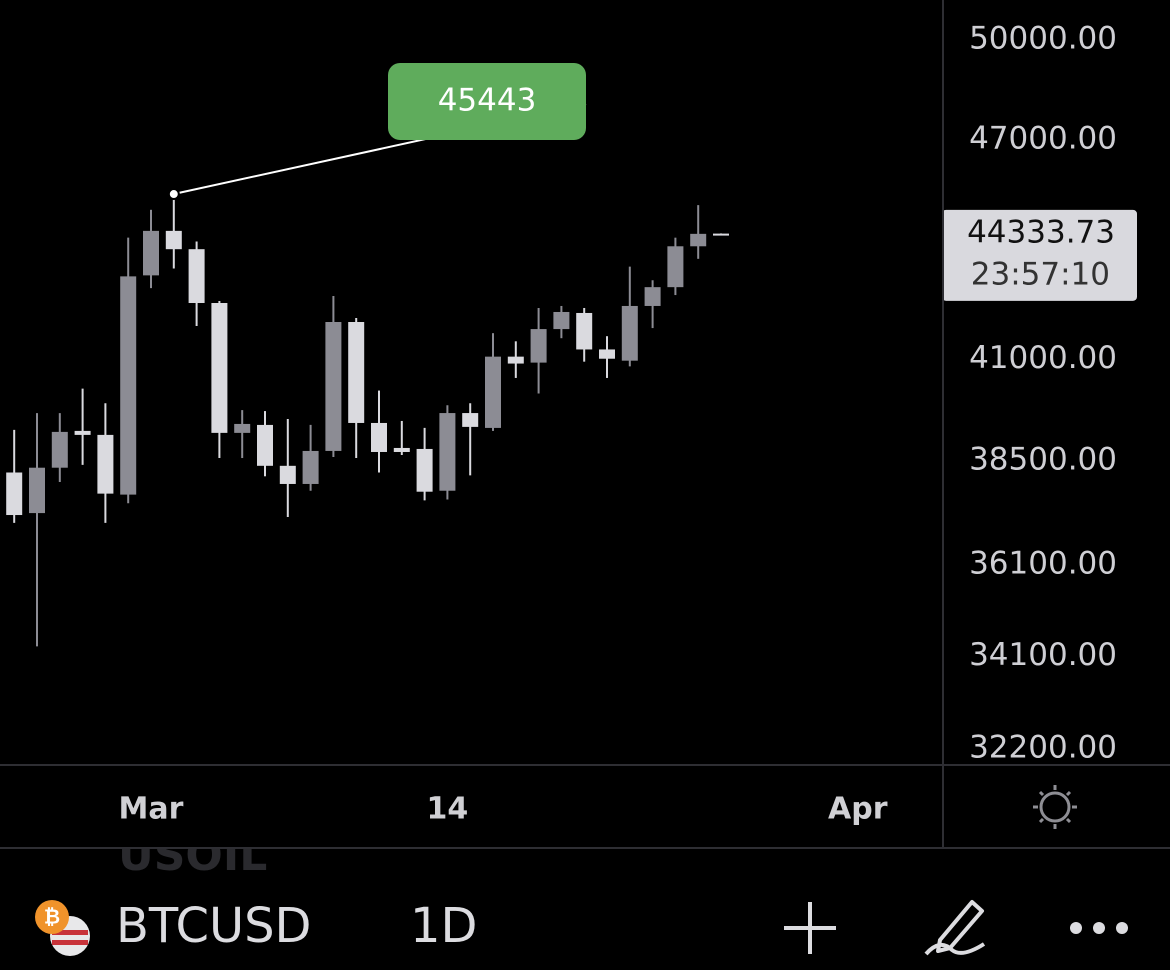  I want to click on y-tick-label: 34100.00, so click(1043, 655).